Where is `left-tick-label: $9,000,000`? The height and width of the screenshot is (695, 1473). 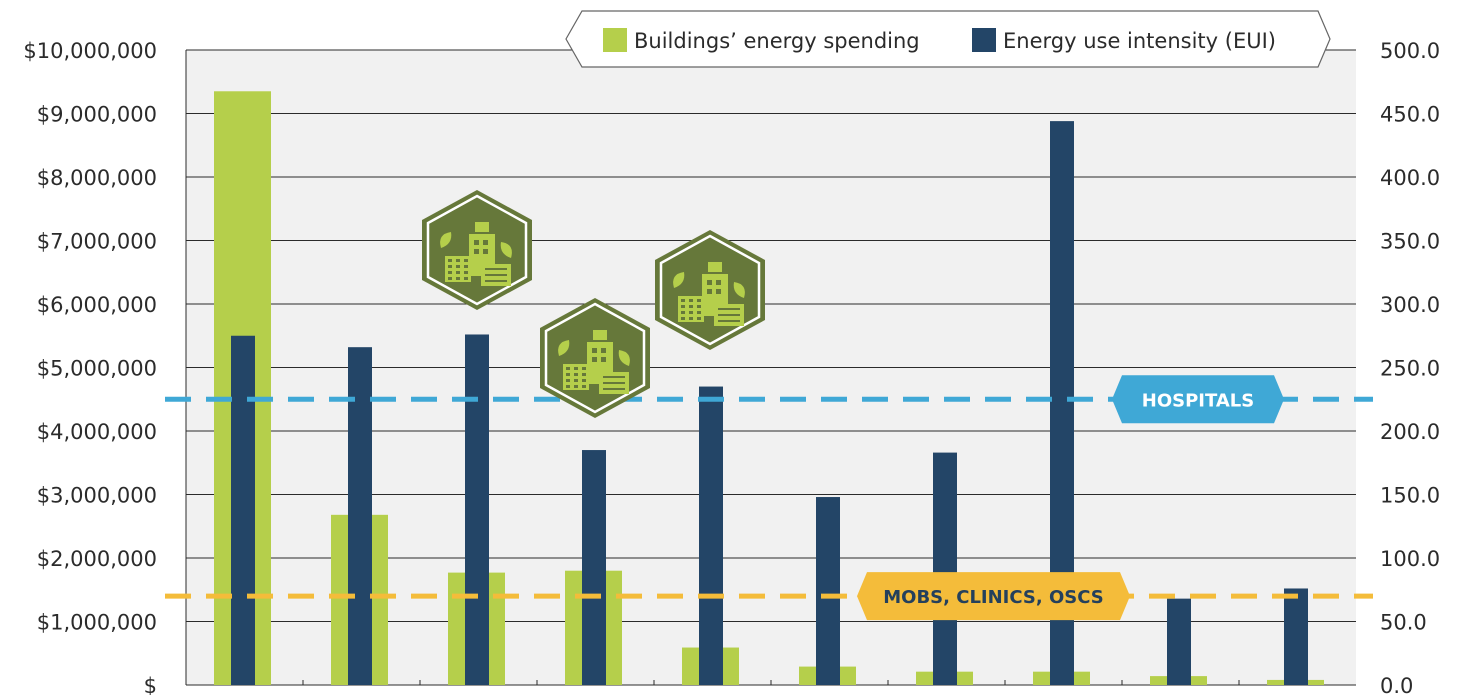 left-tick-label: $9,000,000 is located at coordinates (97, 115).